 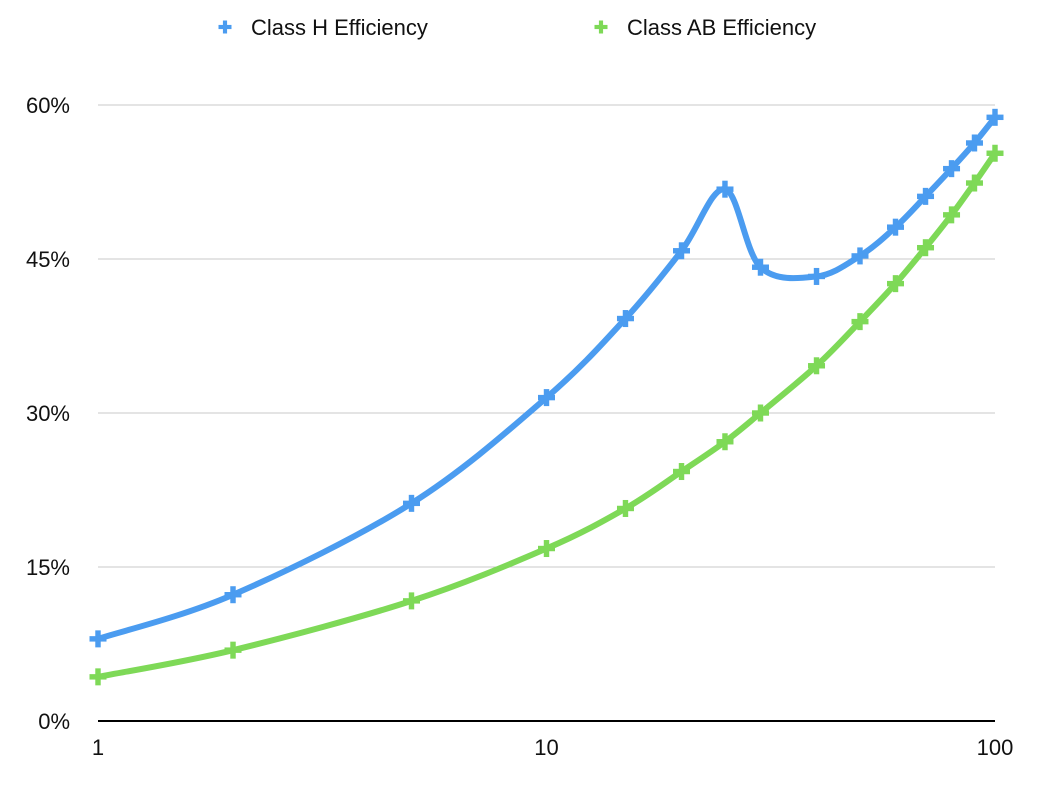 What do you see at coordinates (48, 105) in the screenshot?
I see `y-tick-label: 60%` at bounding box center [48, 105].